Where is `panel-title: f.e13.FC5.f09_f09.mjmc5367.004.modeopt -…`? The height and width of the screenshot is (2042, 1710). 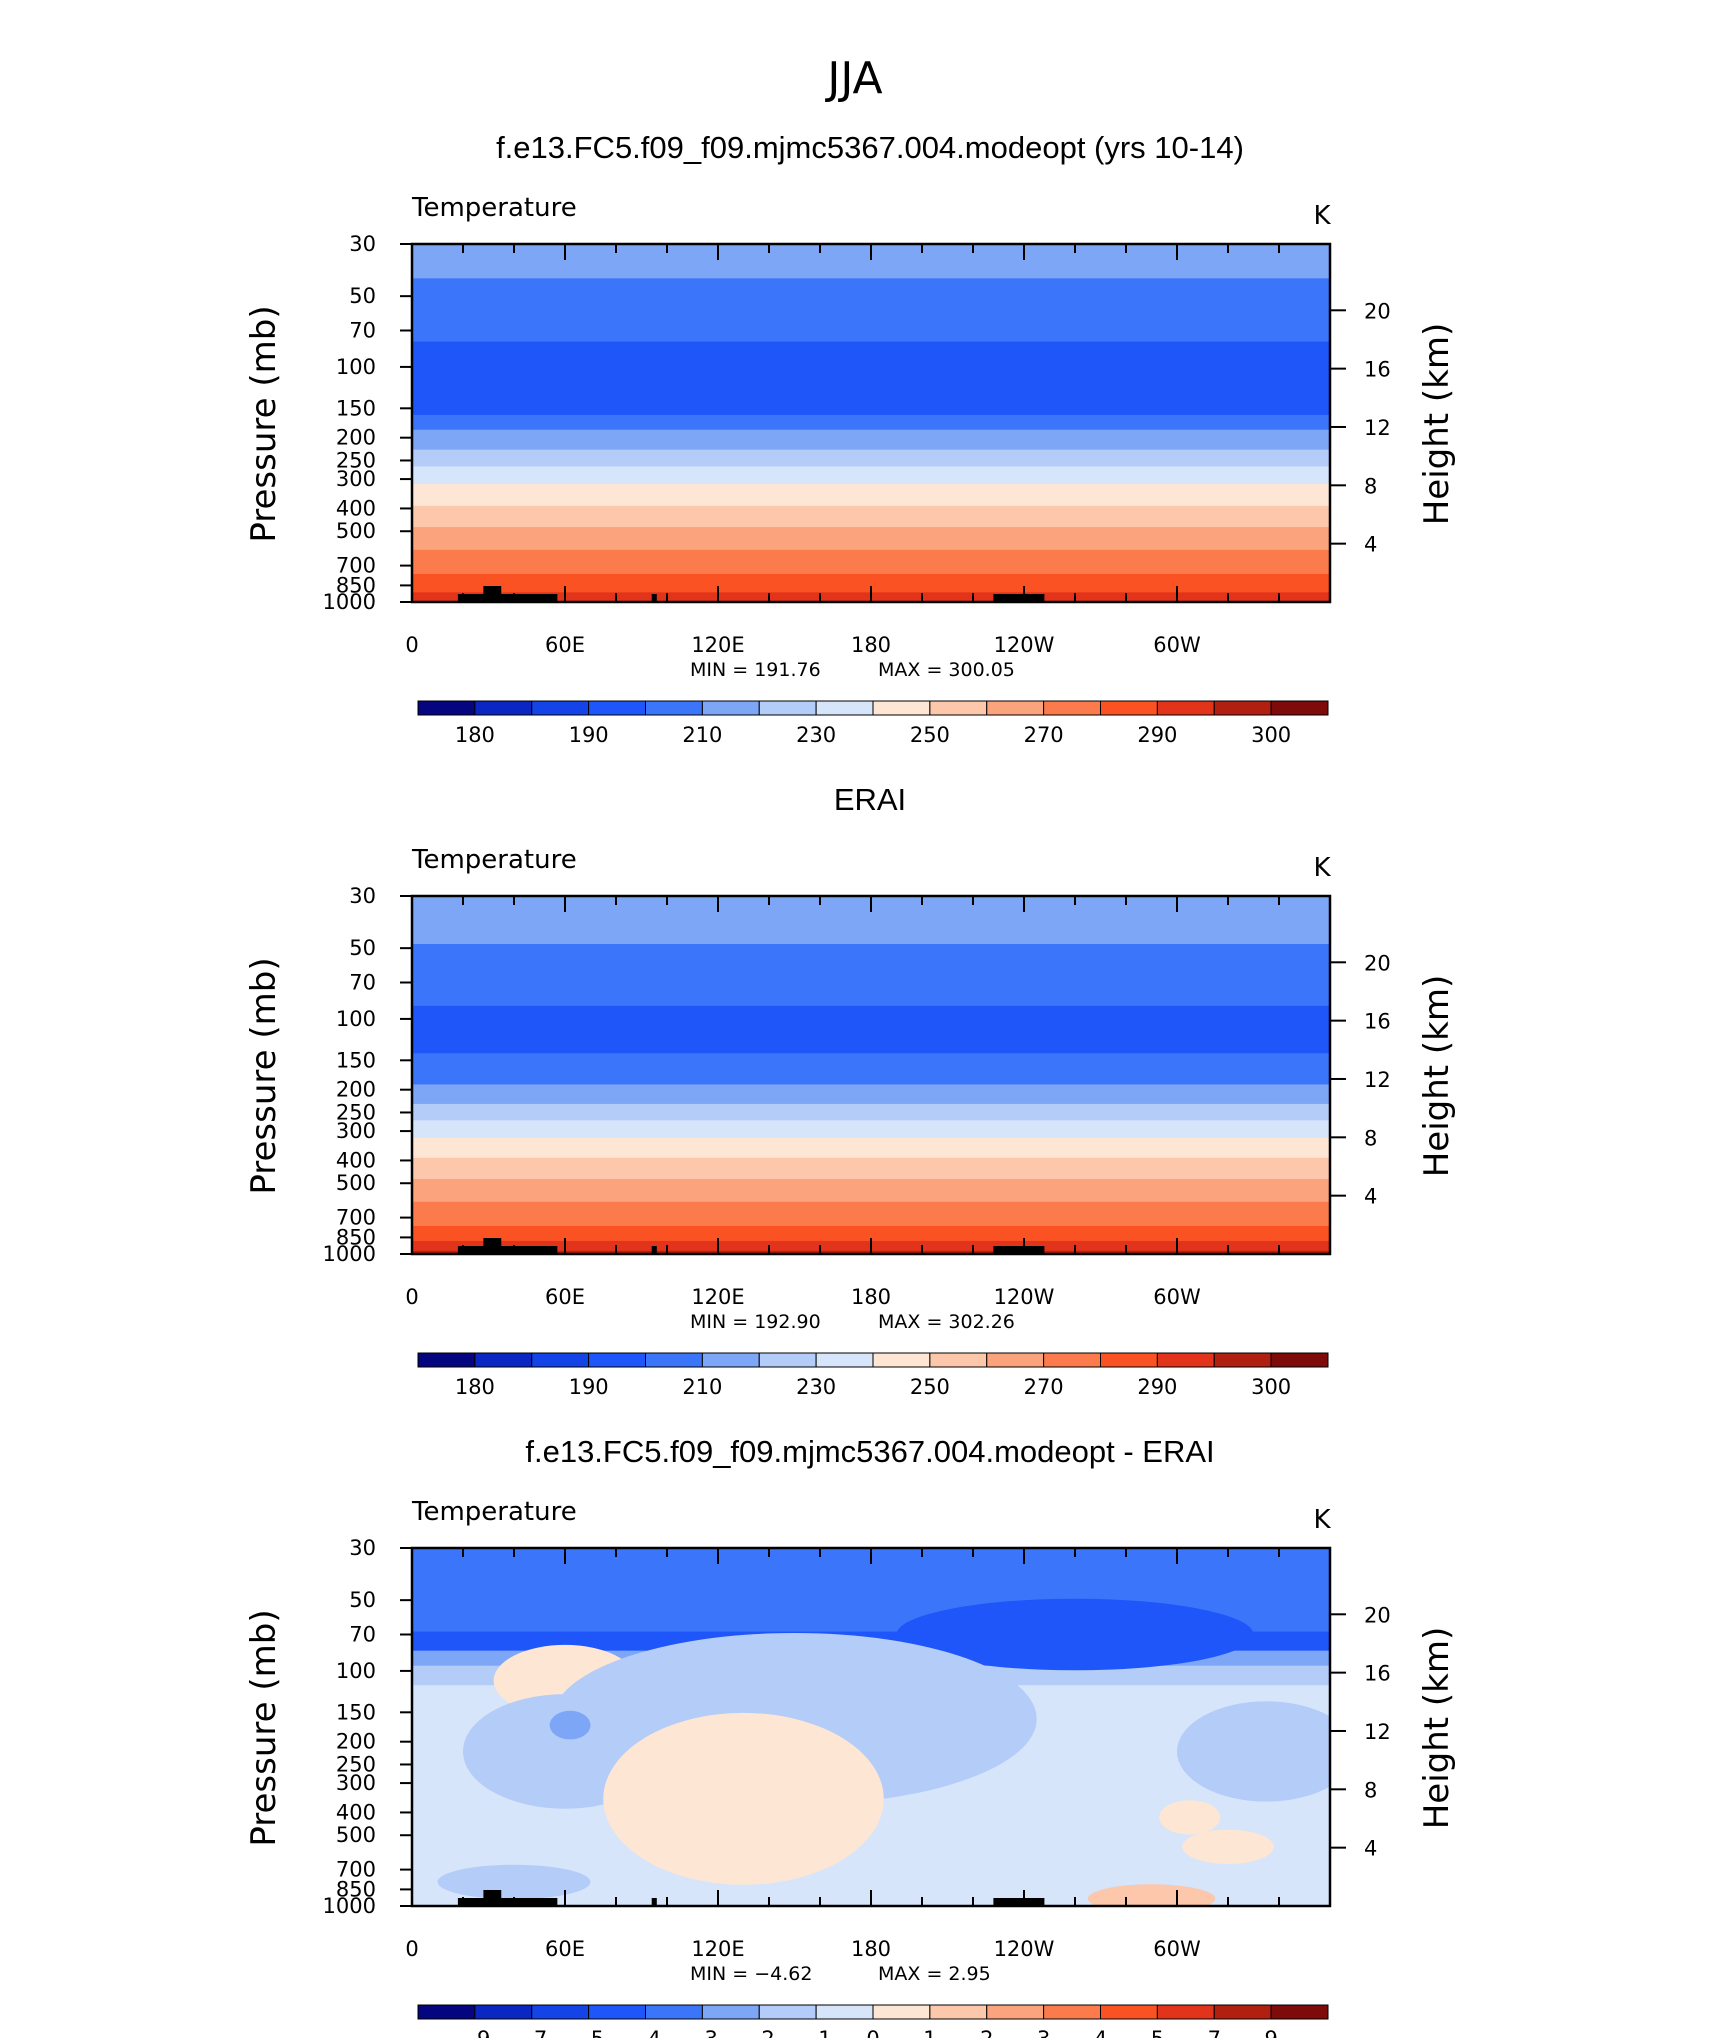
panel-title: f.e13.FC5.f09_f09.mjmc5367.004.modeopt -… is located at coordinates (869, 1451).